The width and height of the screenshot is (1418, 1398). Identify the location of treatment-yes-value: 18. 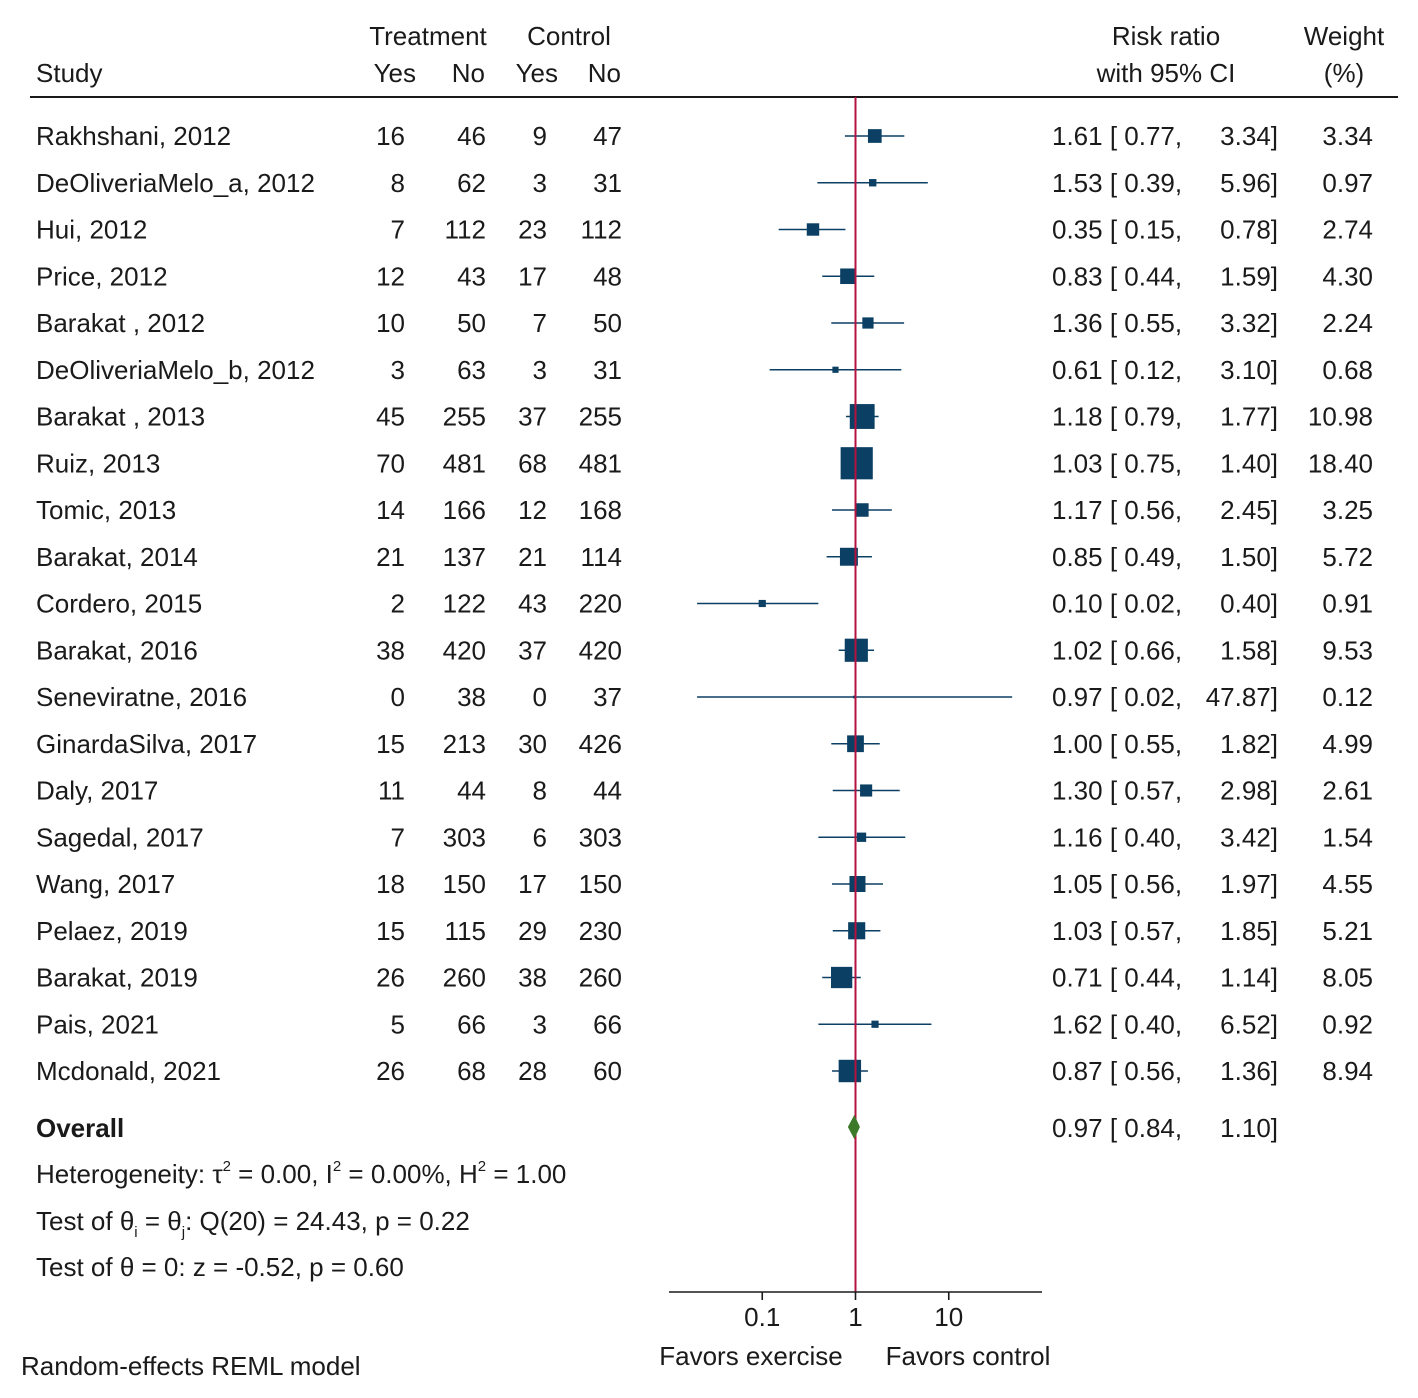
(390, 884).